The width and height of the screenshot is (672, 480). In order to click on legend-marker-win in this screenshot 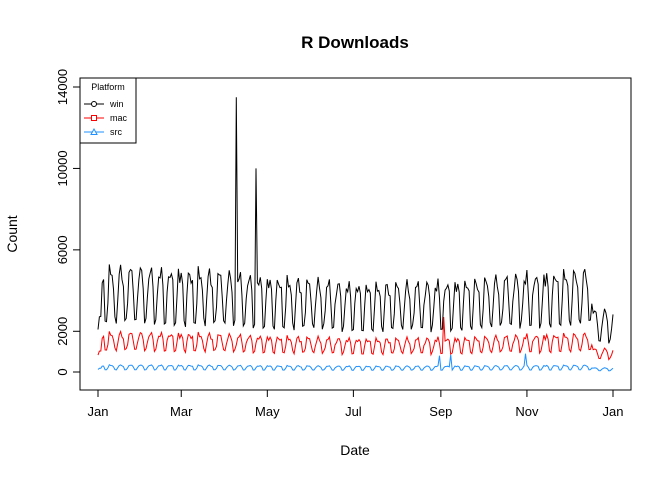, I will do `click(94, 104)`.